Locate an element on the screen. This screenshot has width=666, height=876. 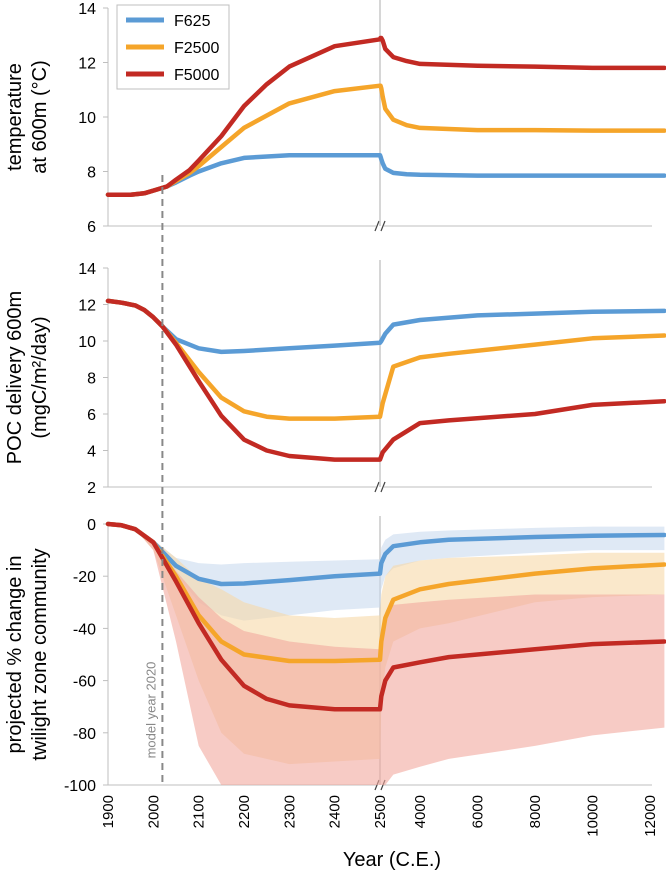
legend-label-f5000: F5000 is located at coordinates (196, 75).